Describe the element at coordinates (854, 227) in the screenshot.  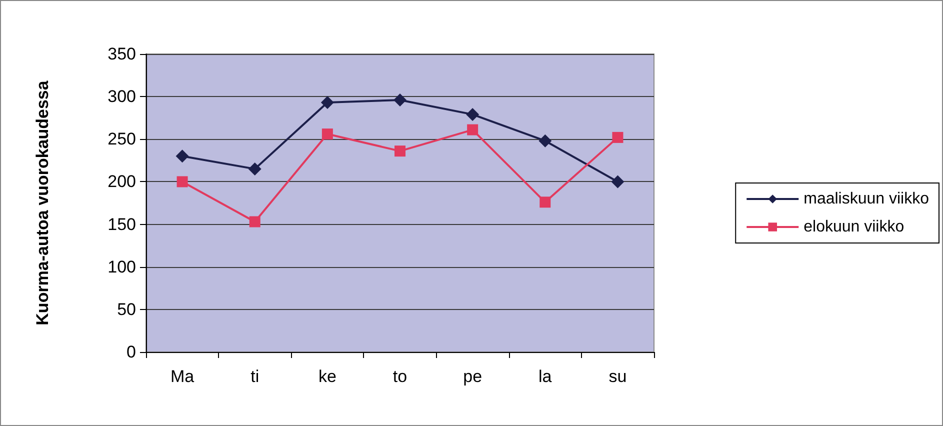
I see `legend-label: elokuun viikko` at that location.